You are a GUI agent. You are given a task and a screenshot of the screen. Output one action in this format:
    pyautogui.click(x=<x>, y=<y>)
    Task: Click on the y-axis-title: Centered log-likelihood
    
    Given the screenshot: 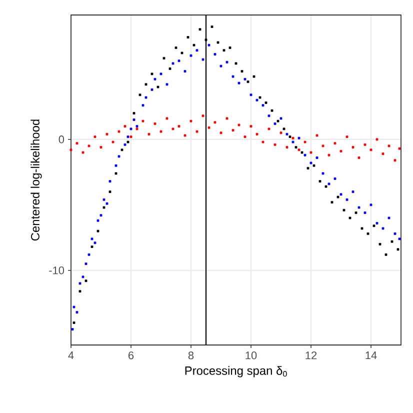 What is the action you would take?
    pyautogui.click(x=36, y=180)
    